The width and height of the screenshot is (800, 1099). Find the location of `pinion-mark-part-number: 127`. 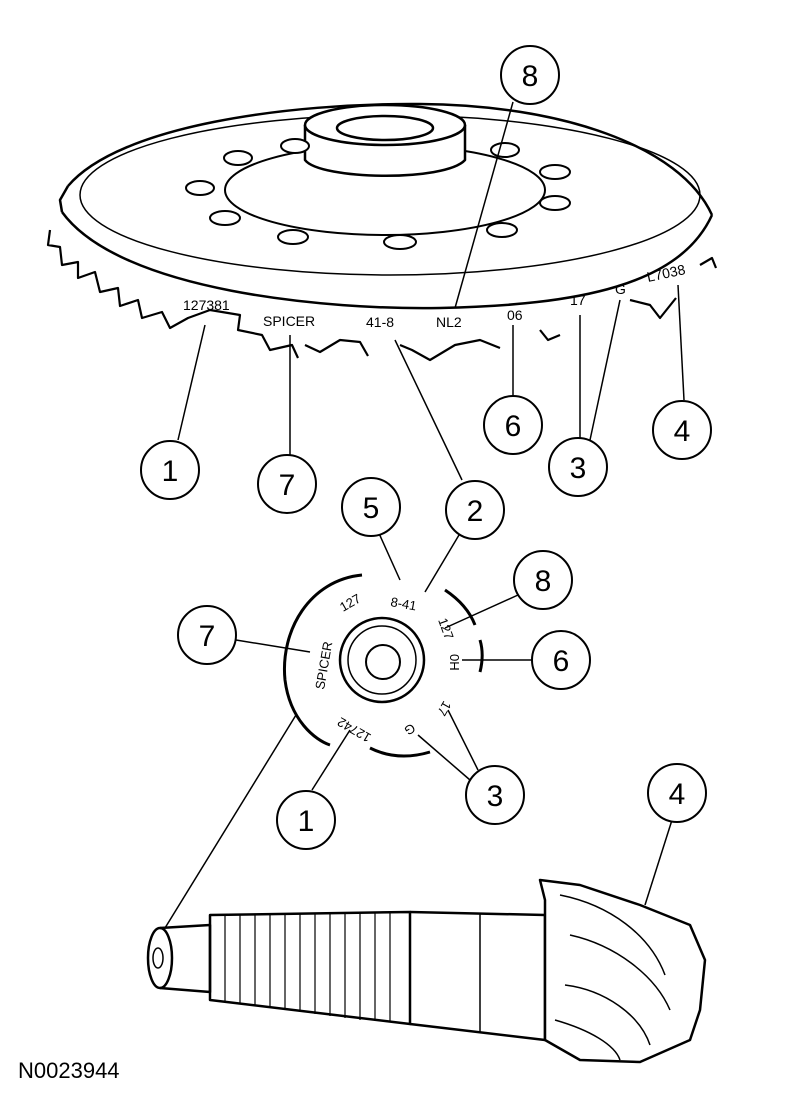

pinion-mark-part-number: 127 is located at coordinates (350, 603).